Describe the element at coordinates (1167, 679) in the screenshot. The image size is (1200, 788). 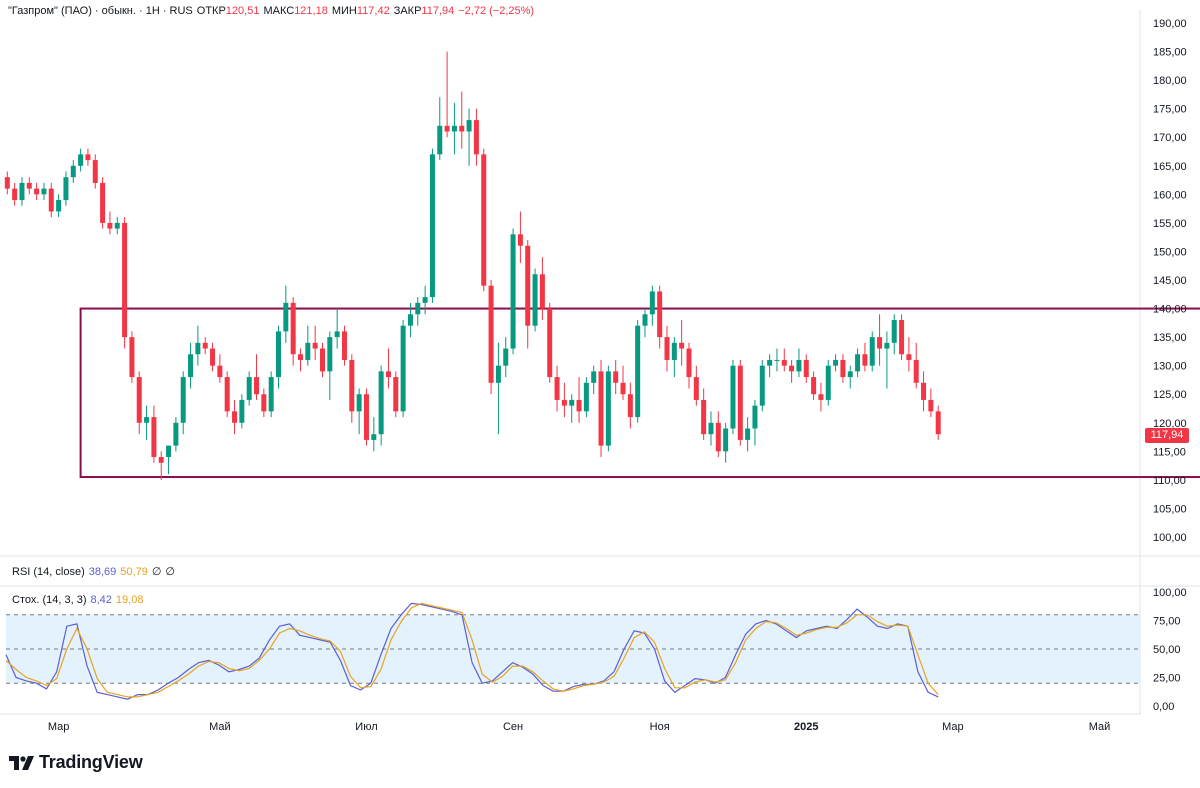
I see `stochastic-tick-label: 25,00` at that location.